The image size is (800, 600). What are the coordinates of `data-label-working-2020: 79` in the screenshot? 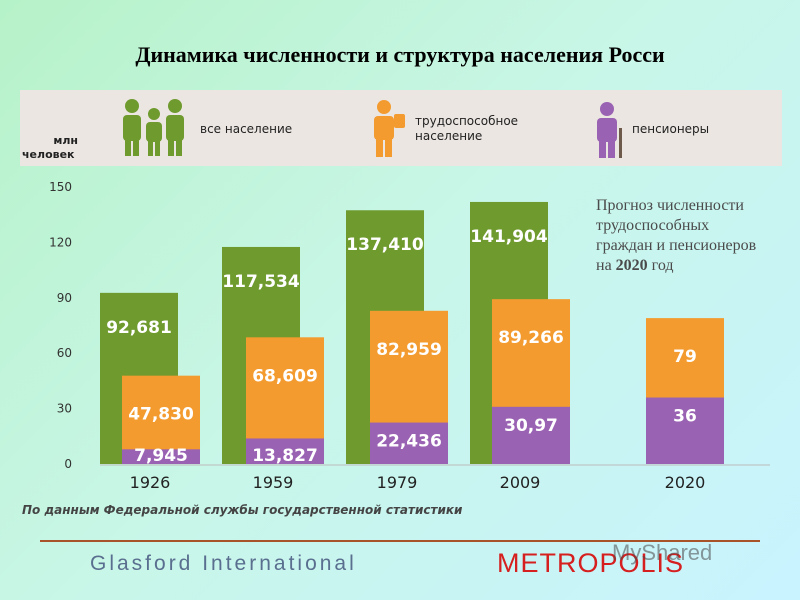 It's located at (685, 357).